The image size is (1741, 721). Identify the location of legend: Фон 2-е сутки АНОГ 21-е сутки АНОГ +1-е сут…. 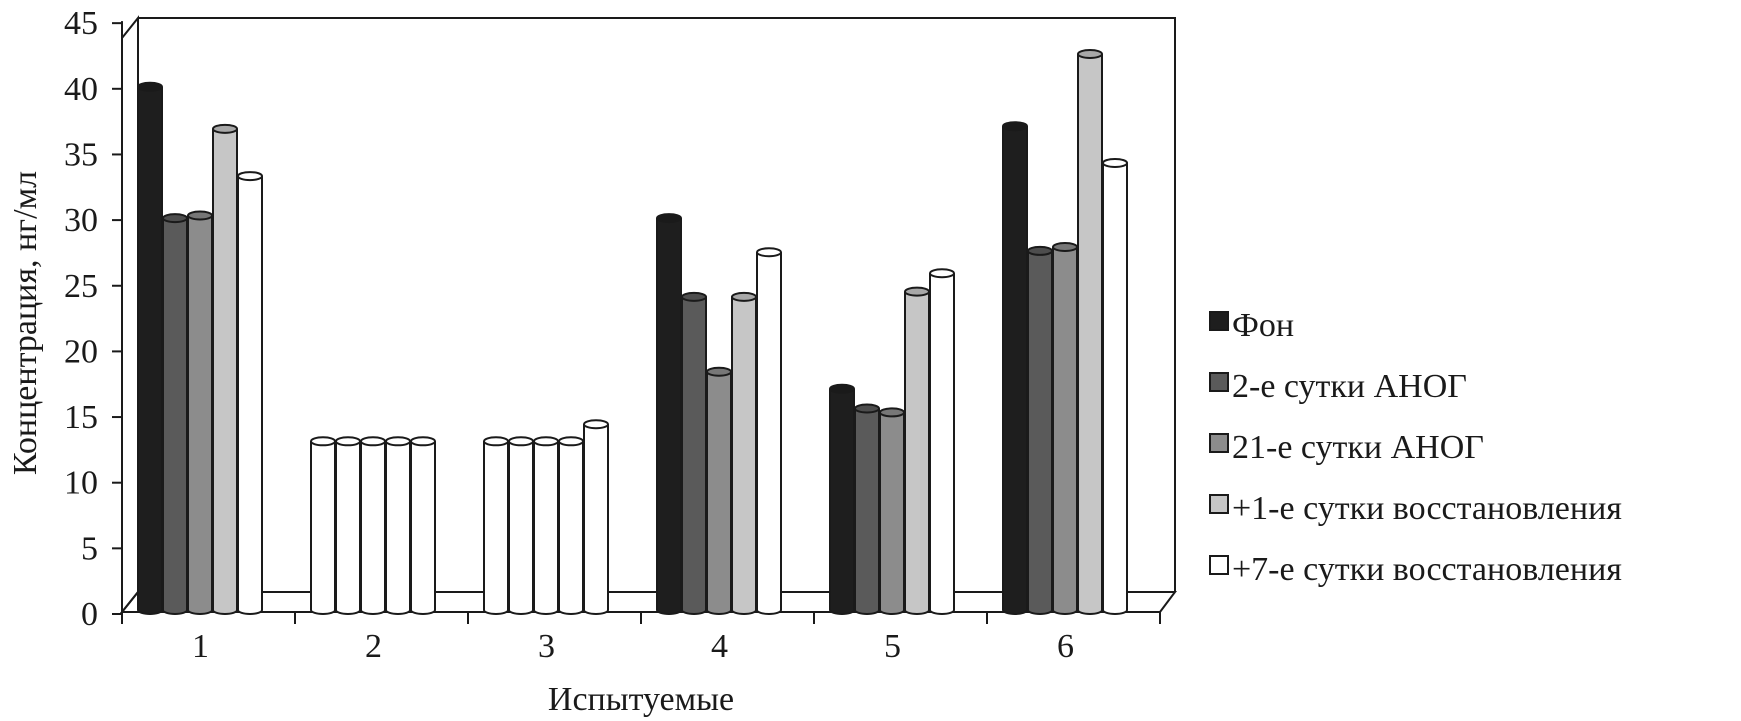
(1415, 447).